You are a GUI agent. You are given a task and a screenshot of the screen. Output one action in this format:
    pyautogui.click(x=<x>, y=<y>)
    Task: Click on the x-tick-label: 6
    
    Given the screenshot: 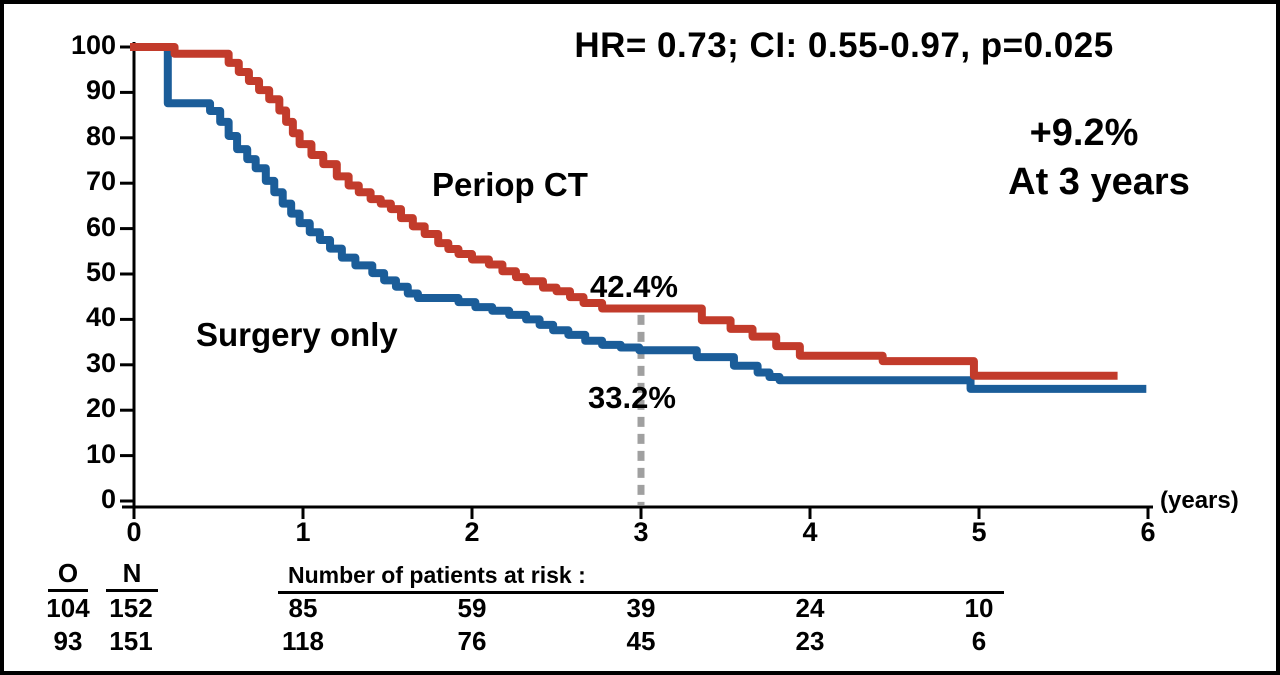 What is the action you would take?
    pyautogui.click(x=1148, y=532)
    